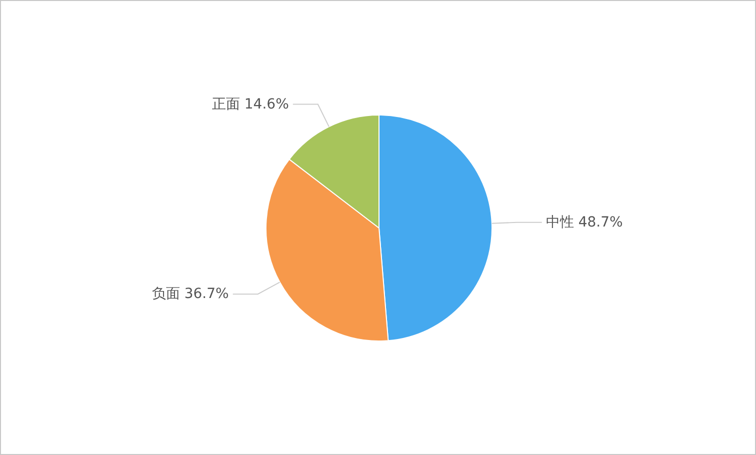 The height and width of the screenshot is (455, 756). Describe the element at coordinates (584, 222) in the screenshot. I see `slice-label: 中性 48.7%` at that location.